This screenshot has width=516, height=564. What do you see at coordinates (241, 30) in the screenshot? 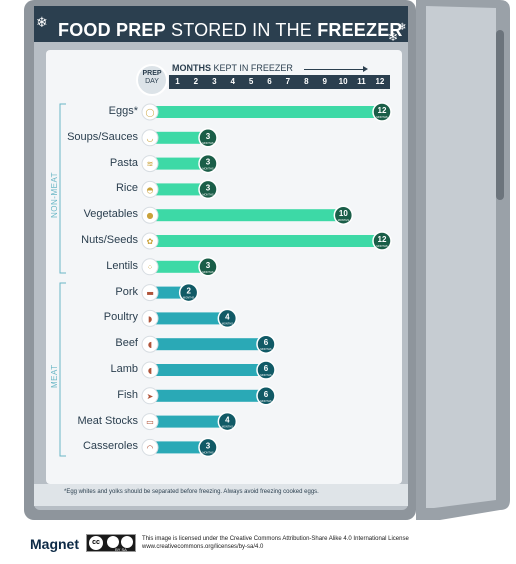
I see `title-light: STORED IN THE` at bounding box center [241, 30].